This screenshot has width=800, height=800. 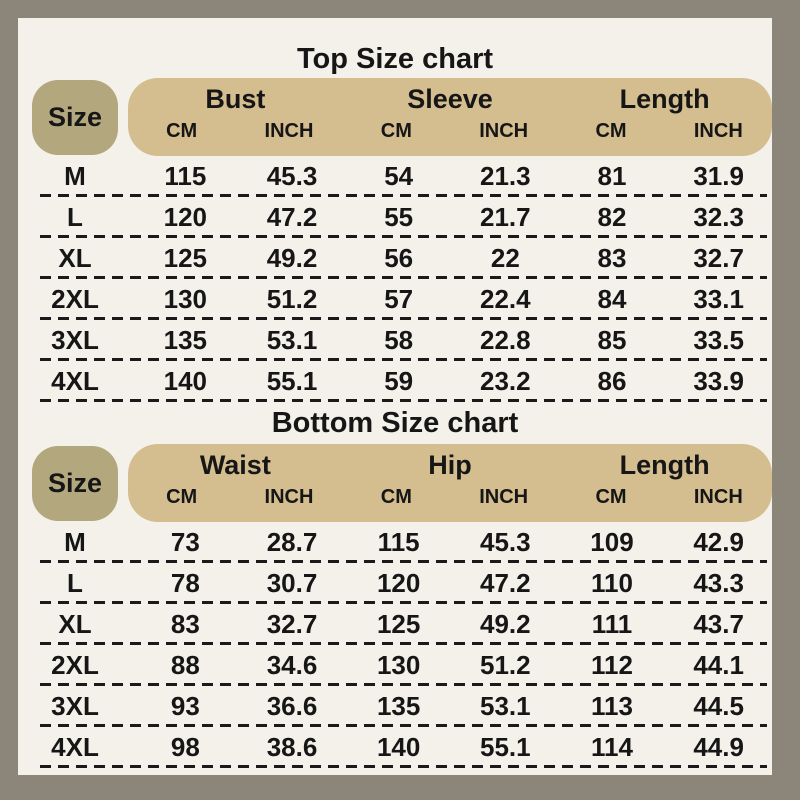 I want to click on table-row: M 73 28.7 115 45.3 109 42.9, so click(x=395, y=542).